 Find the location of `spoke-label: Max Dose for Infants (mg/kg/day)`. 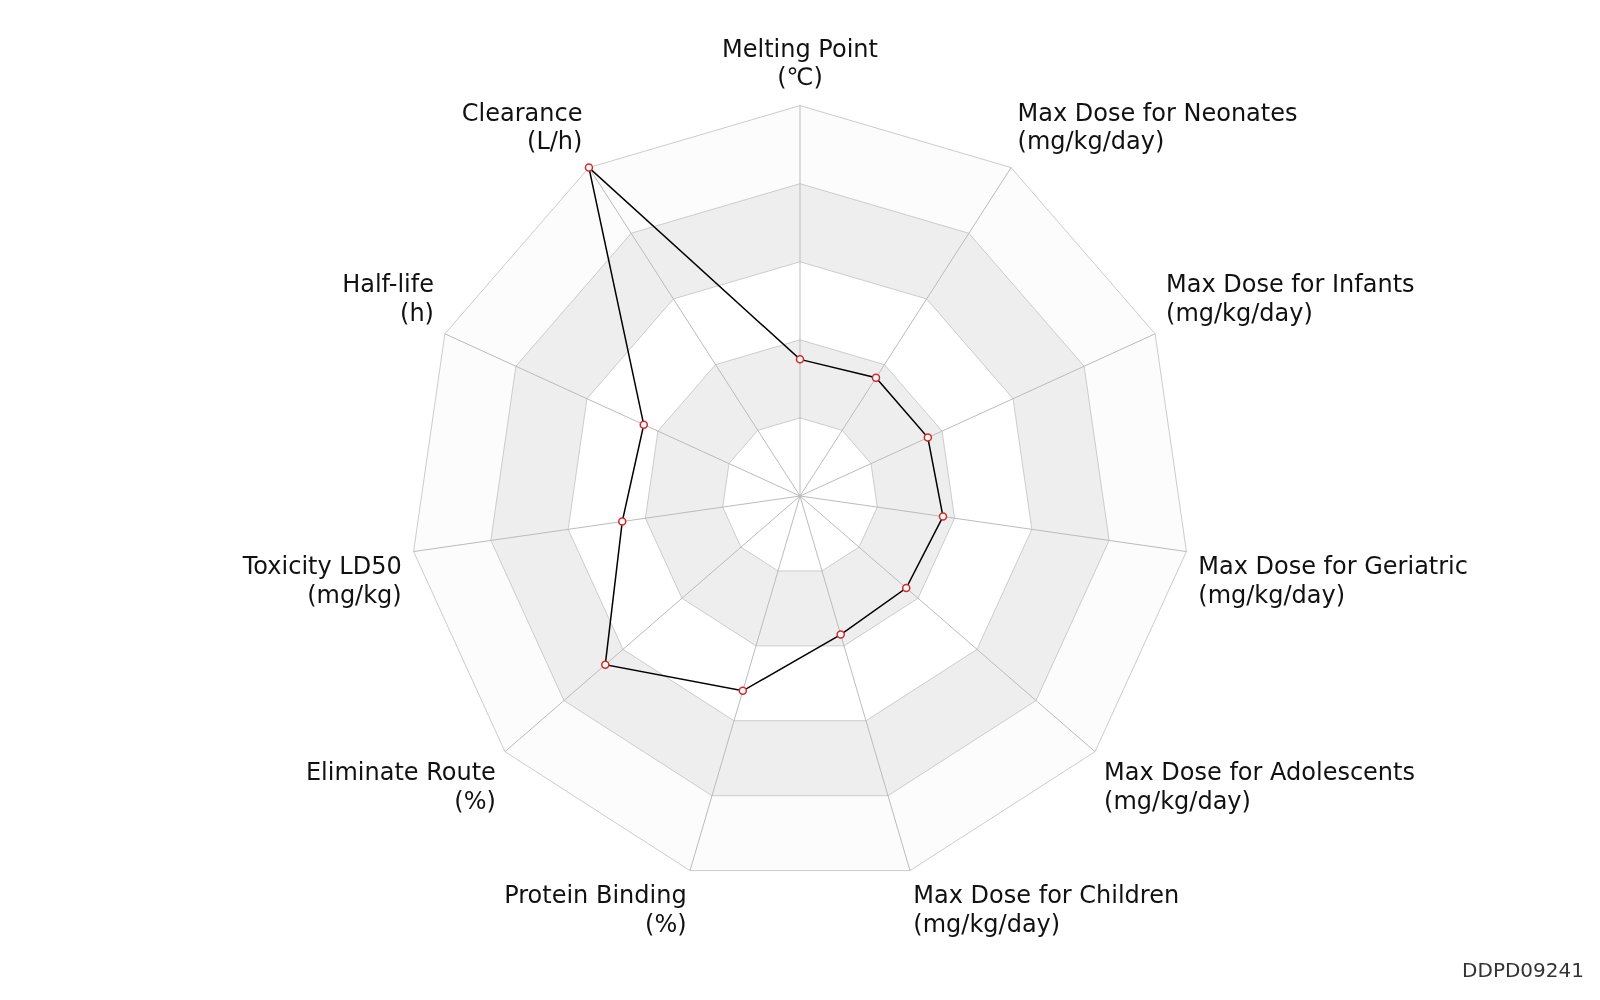

spoke-label: Max Dose for Infants (mg/kg/day) is located at coordinates (1290, 298).